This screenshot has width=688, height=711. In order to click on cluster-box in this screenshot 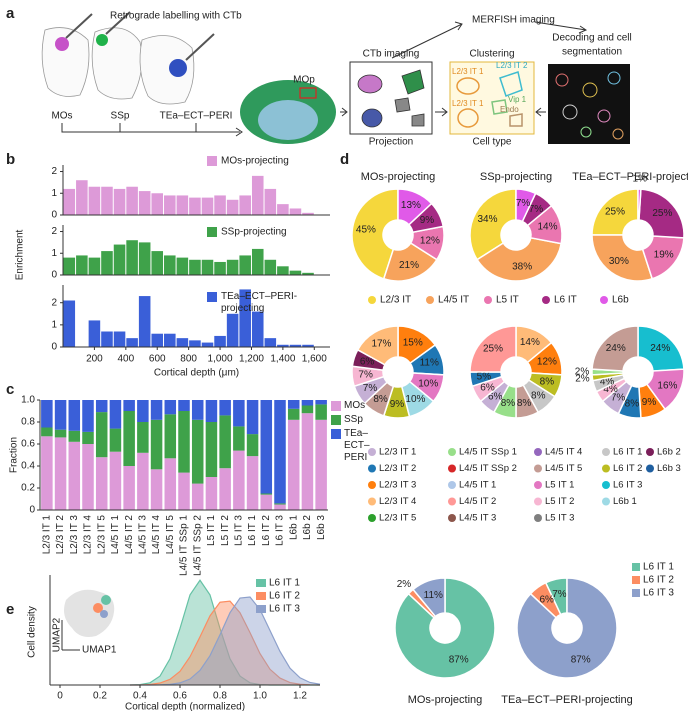, I will do `click(492, 98)`.